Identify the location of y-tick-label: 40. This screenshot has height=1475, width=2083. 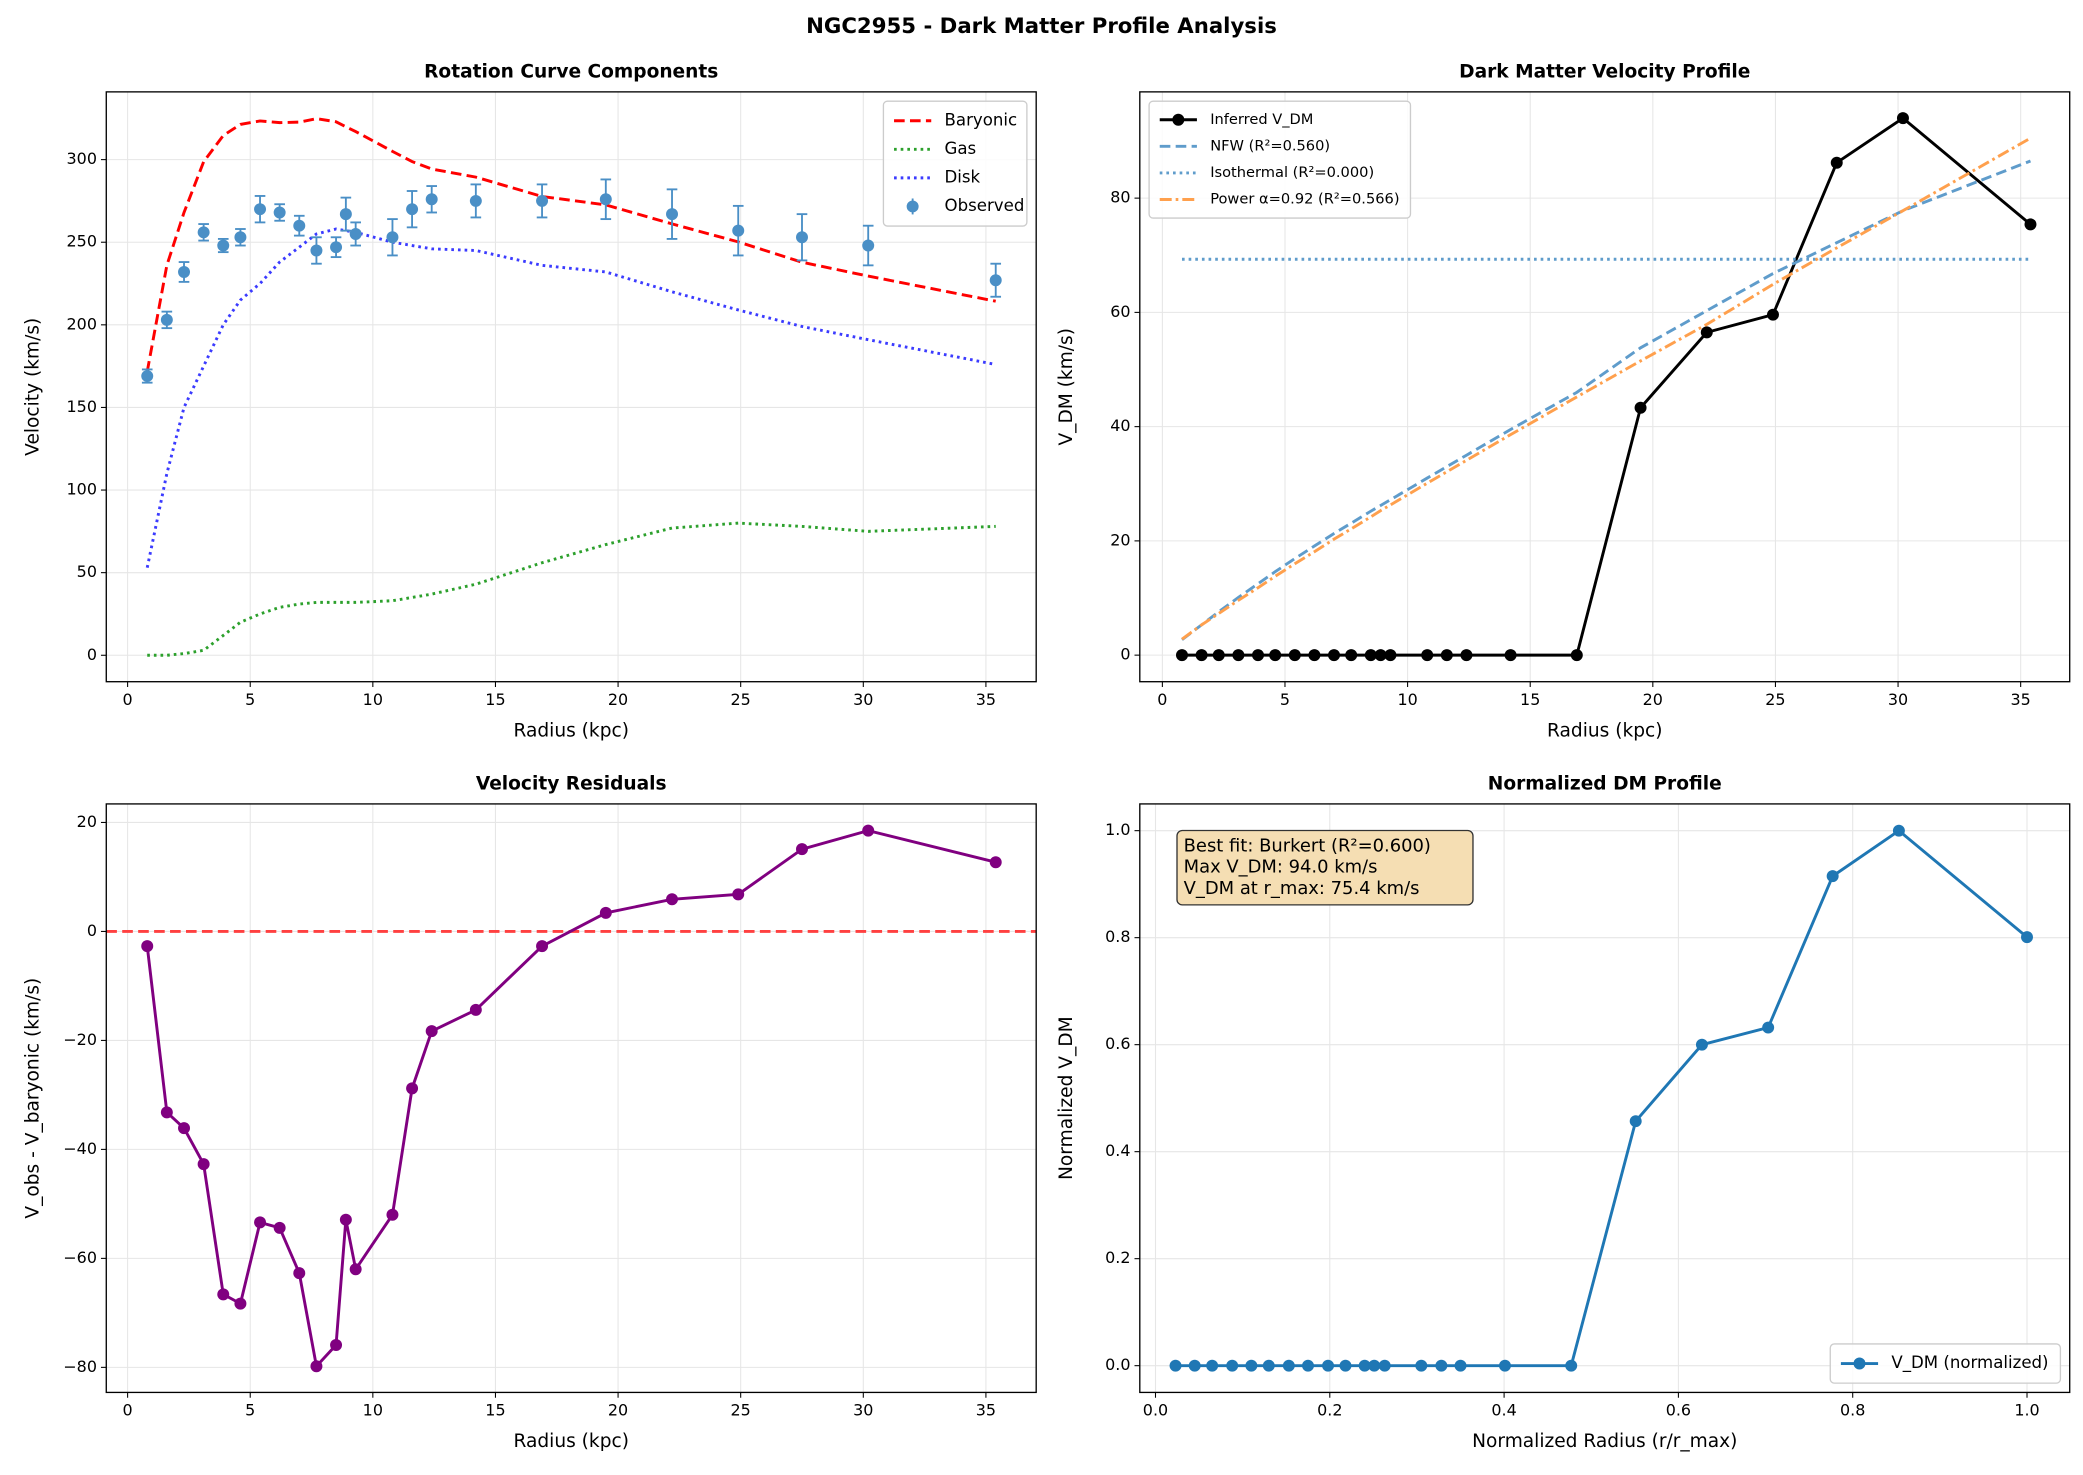
(1120, 425).